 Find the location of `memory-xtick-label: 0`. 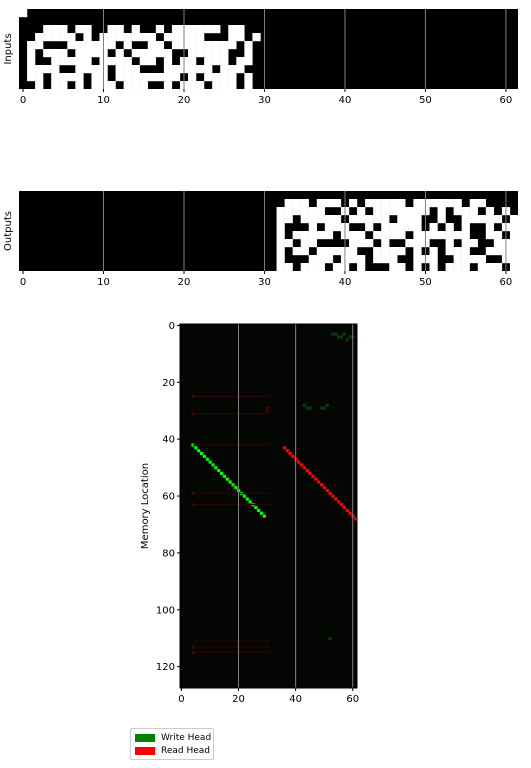

memory-xtick-label: 0 is located at coordinates (181, 699).